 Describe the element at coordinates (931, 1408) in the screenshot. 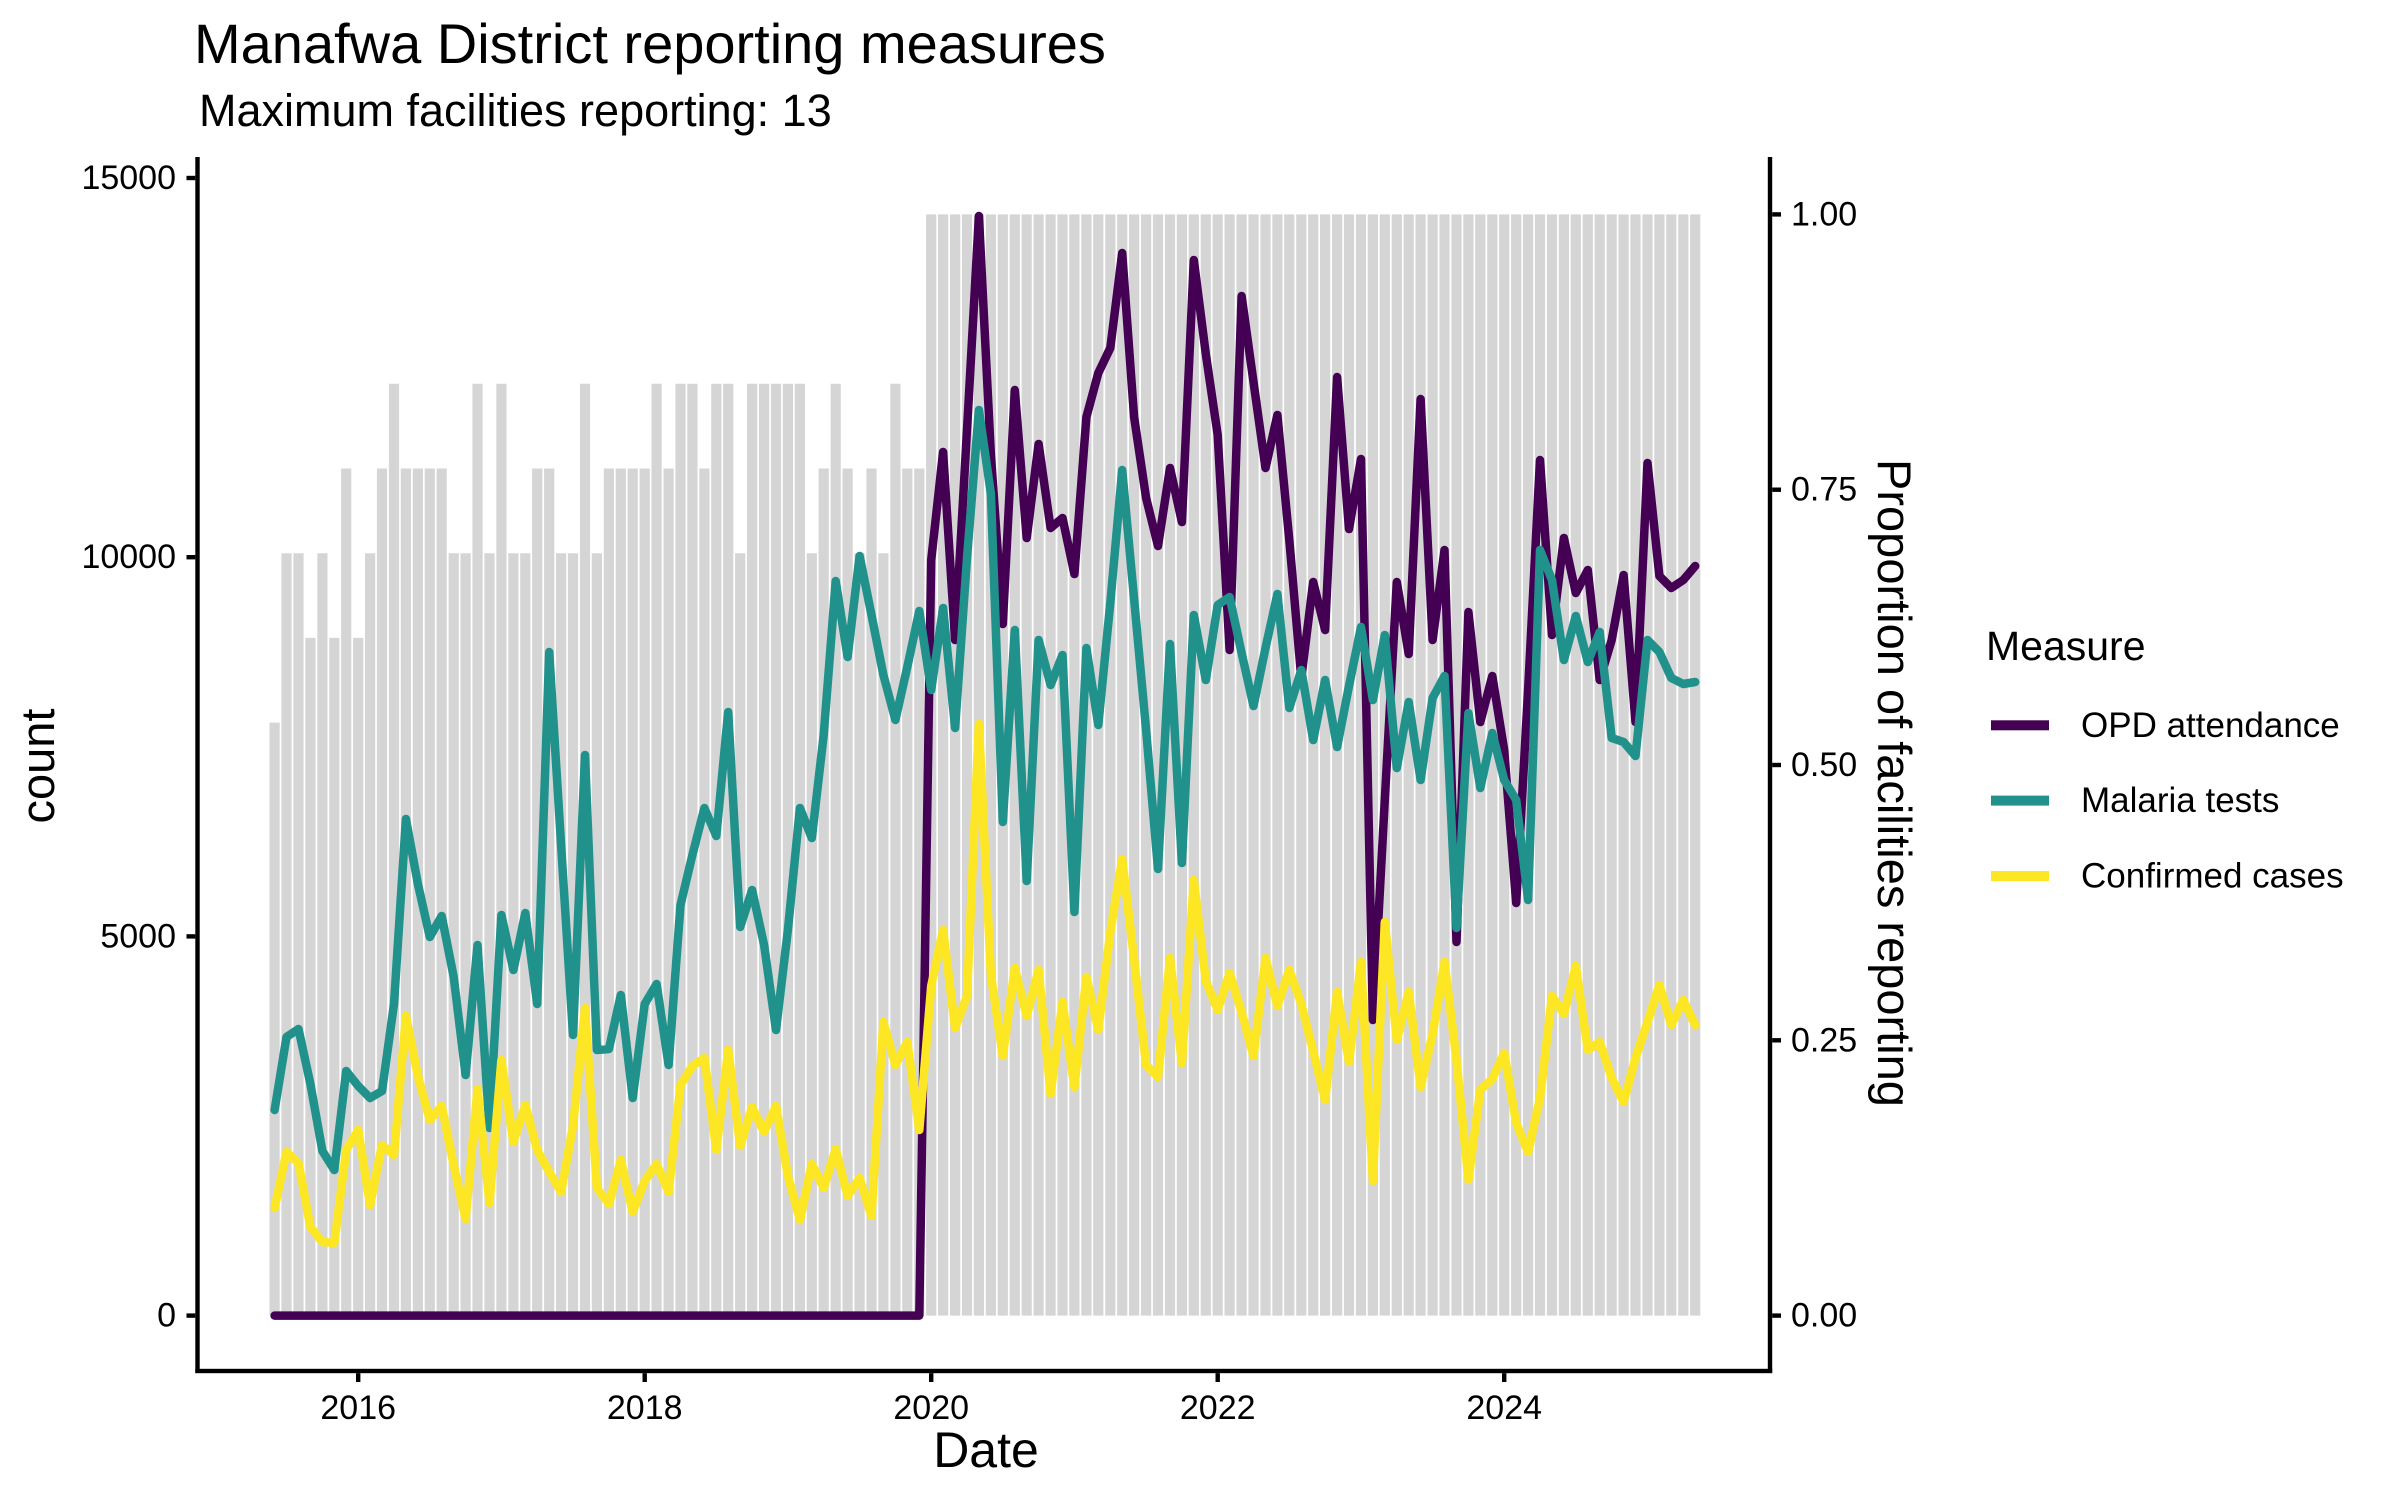

I see `svg-text: 2020` at that location.